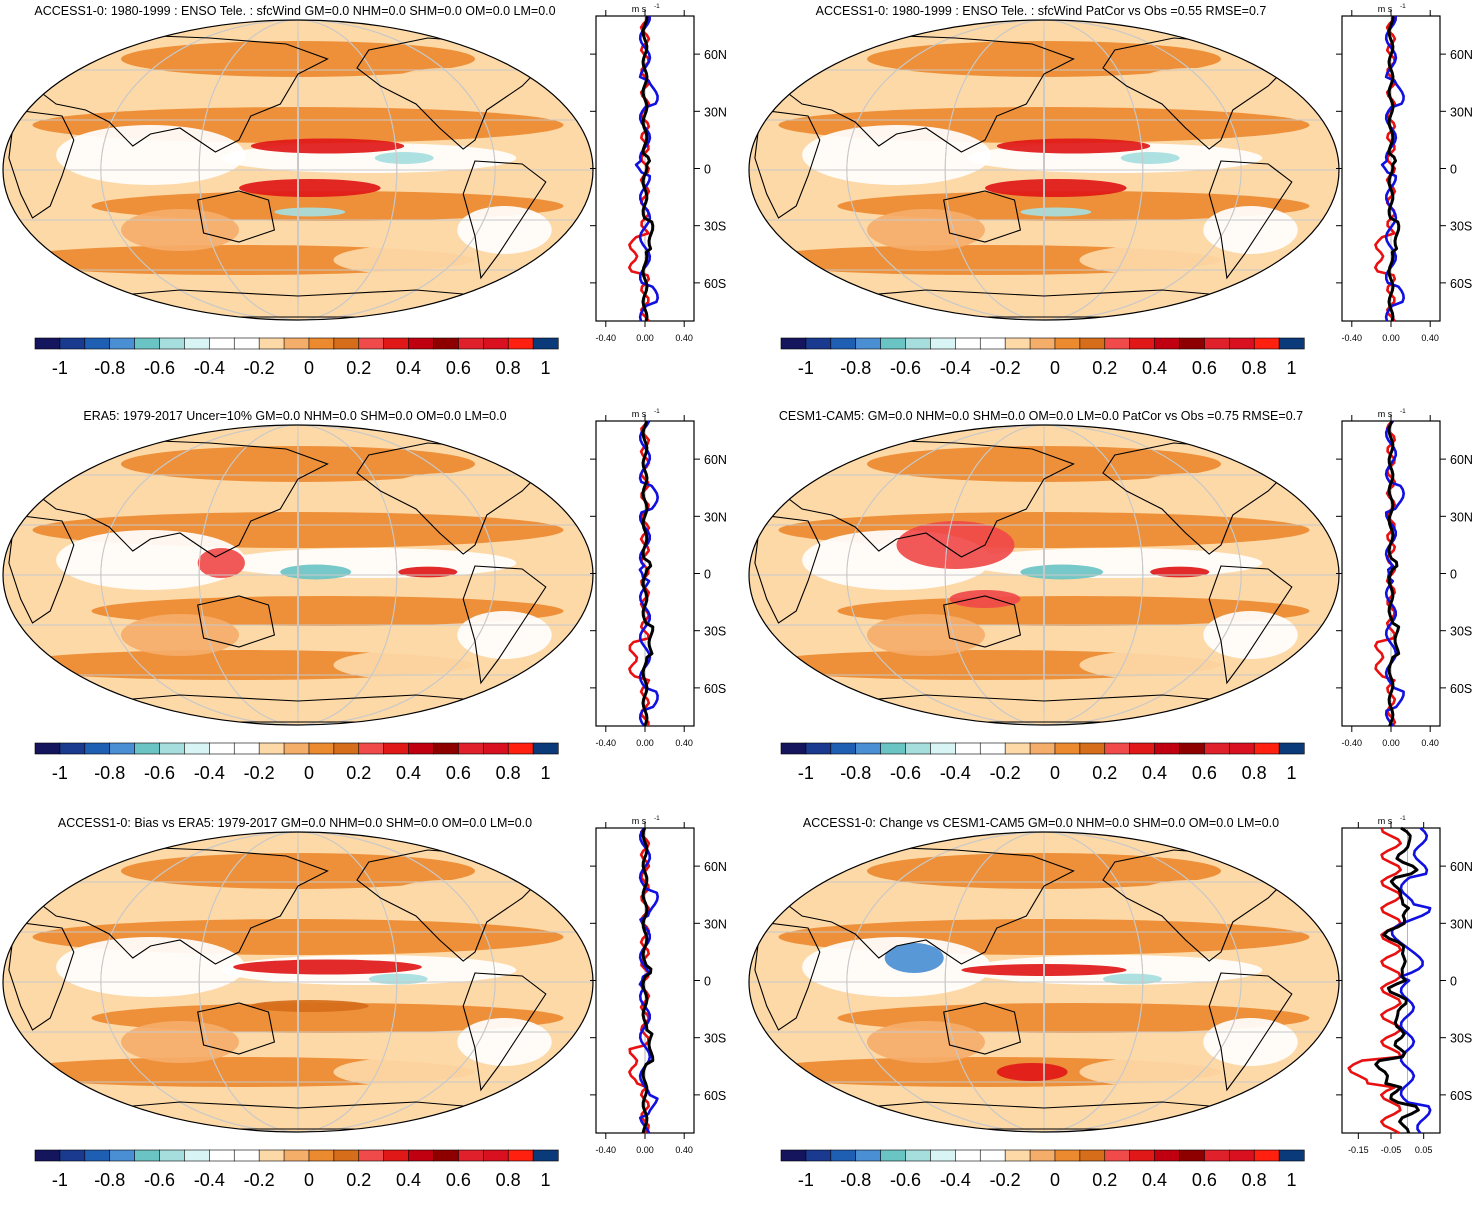  Describe the element at coordinates (1292, 368) in the screenshot. I see `colorbar-label: 1` at that location.